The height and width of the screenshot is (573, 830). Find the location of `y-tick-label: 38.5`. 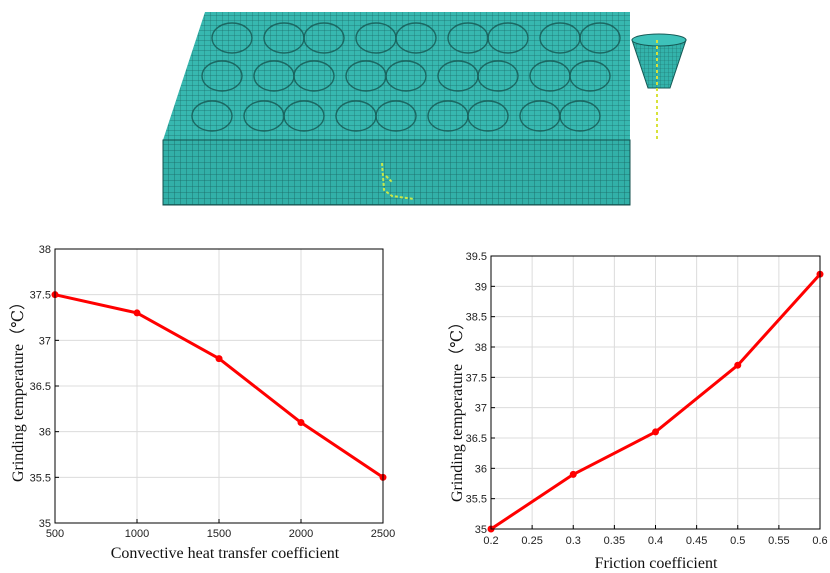

y-tick-label: 38.5 is located at coordinates (476, 318).